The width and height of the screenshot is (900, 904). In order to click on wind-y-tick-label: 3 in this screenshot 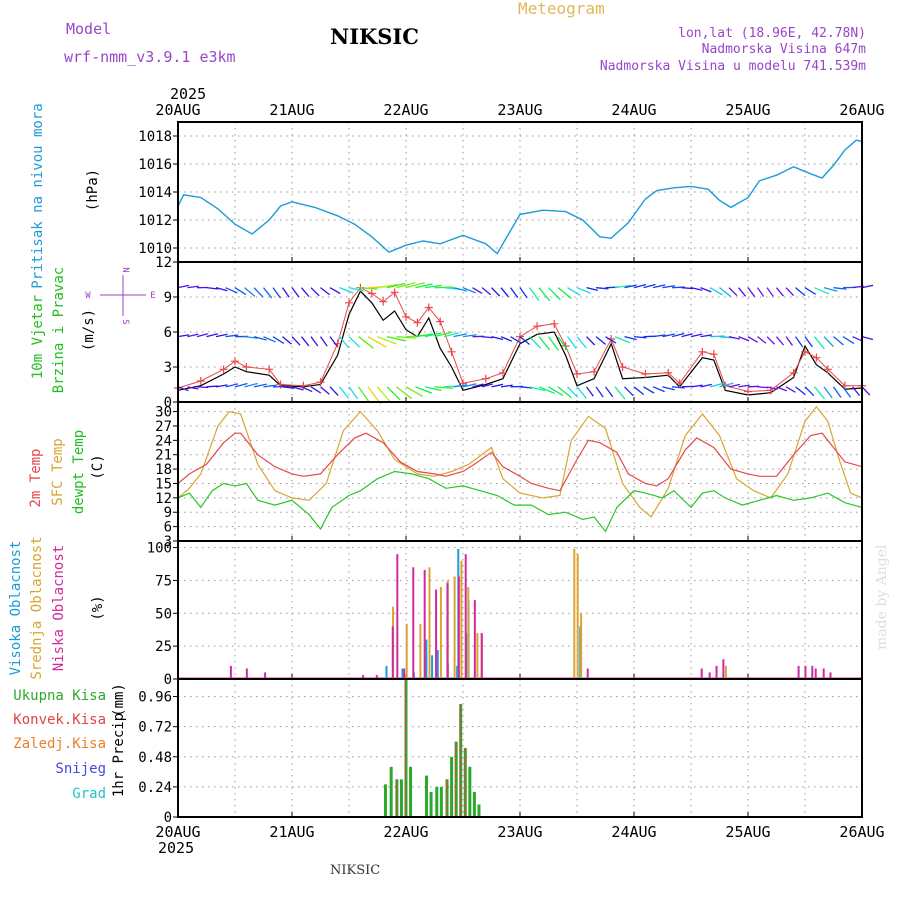, I will do `click(168, 368)`.